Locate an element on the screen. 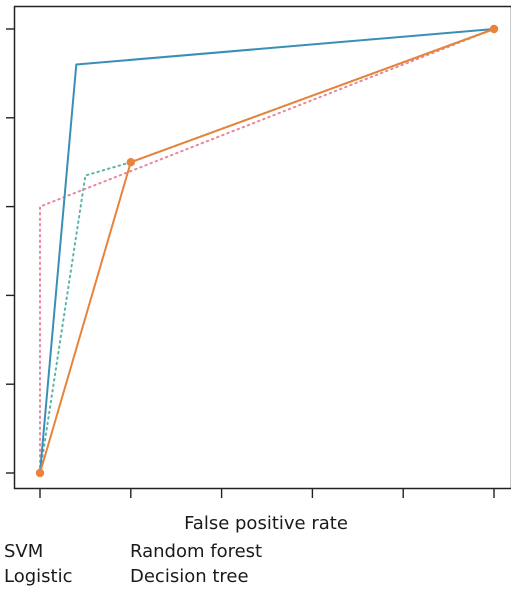 The width and height of the screenshot is (511, 590). legend-label-logistic: Logistic is located at coordinates (38, 576).